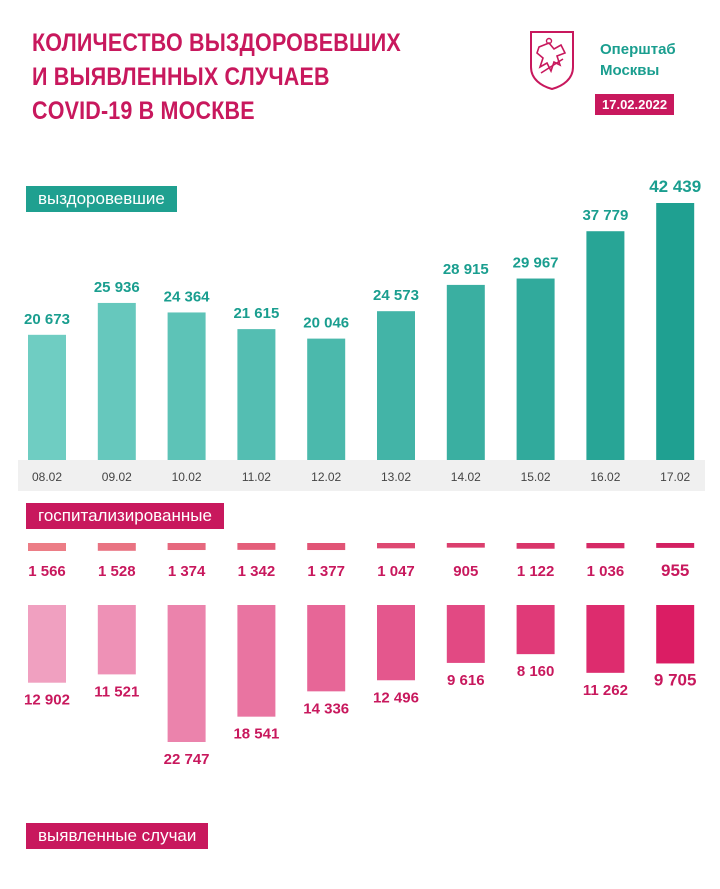 This screenshot has height=889, width=720. I want to click on recovered-value-14.02: 28 915, so click(466, 269).